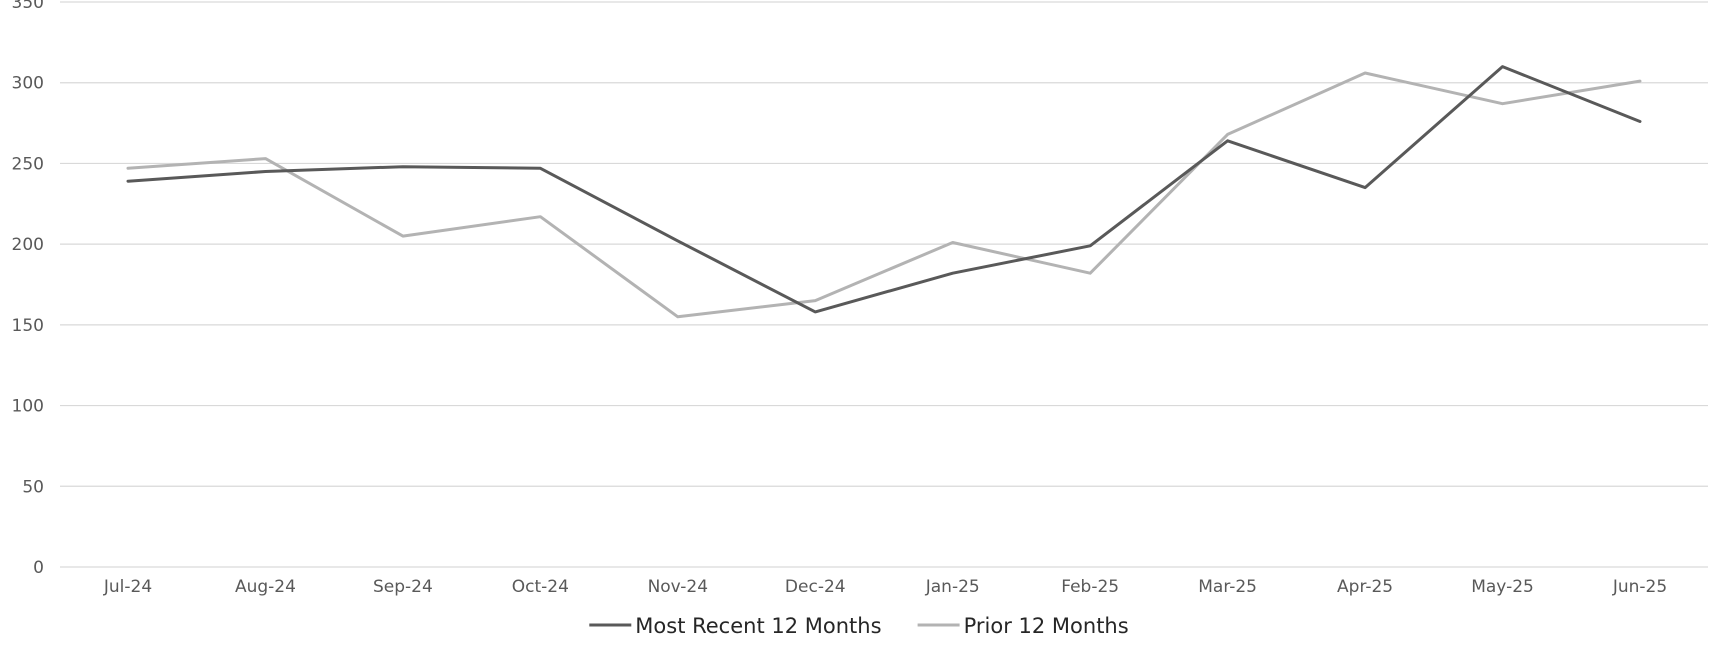 The width and height of the screenshot is (1718, 653). What do you see at coordinates (28, 84) in the screenshot?
I see `y-tick-label: 300` at bounding box center [28, 84].